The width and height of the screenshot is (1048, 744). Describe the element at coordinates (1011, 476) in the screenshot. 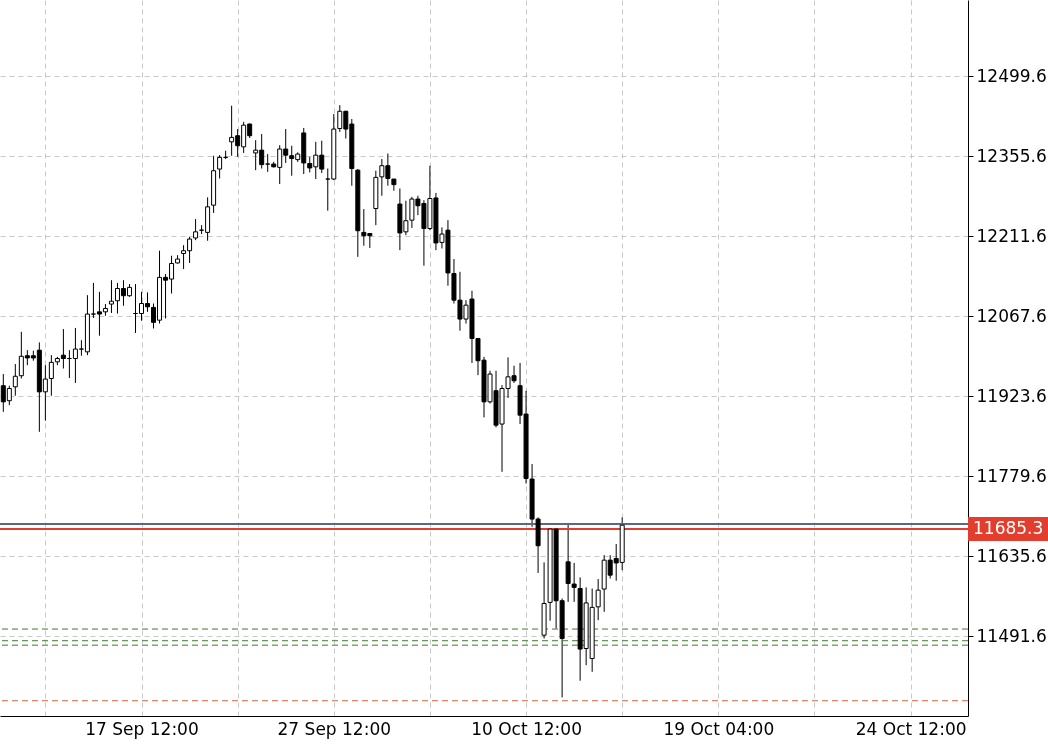

I see `y-tick-label: 11779.6` at that location.